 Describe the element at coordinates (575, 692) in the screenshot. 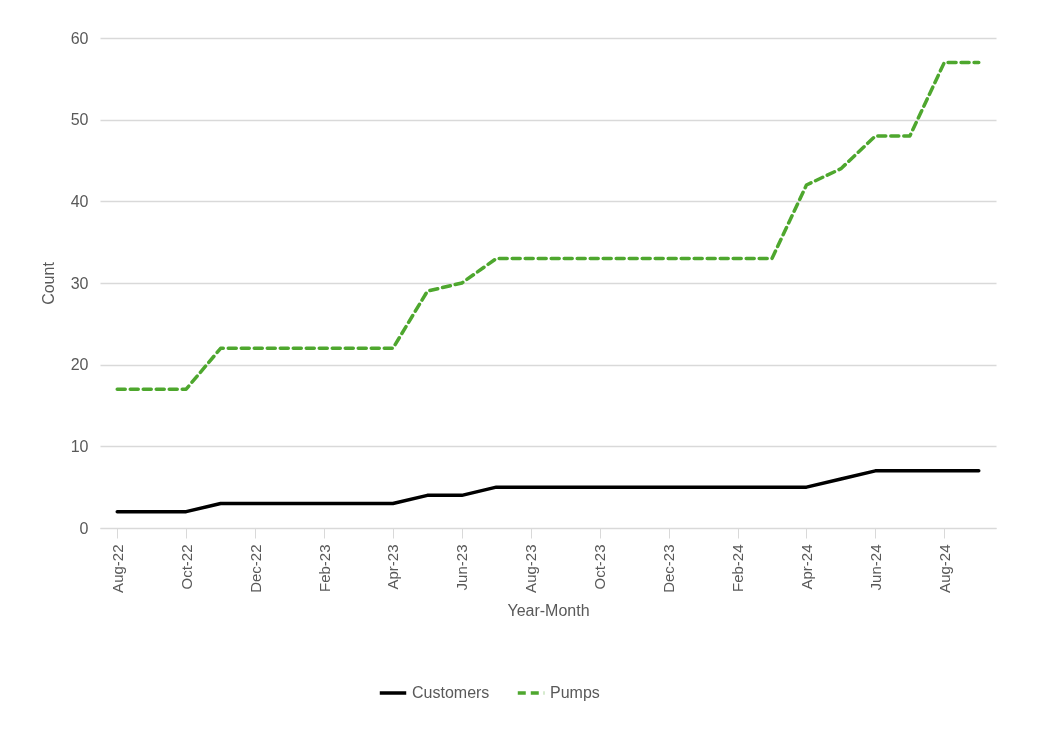

I see `legend-label: Pumps` at that location.